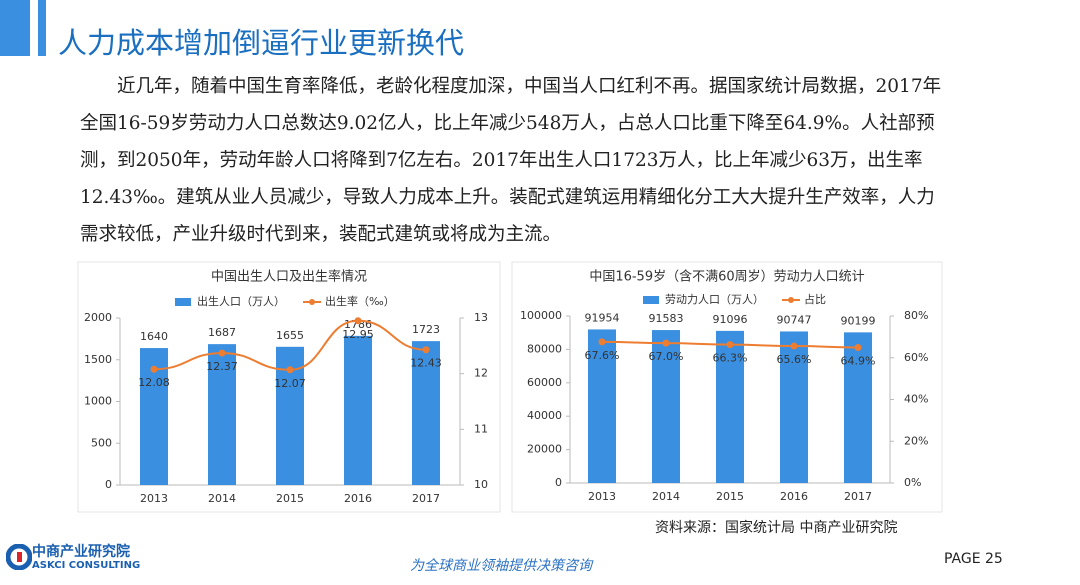  Describe the element at coordinates (602, 317) in the screenshot. I see `bar-value-label: 91954` at that location.